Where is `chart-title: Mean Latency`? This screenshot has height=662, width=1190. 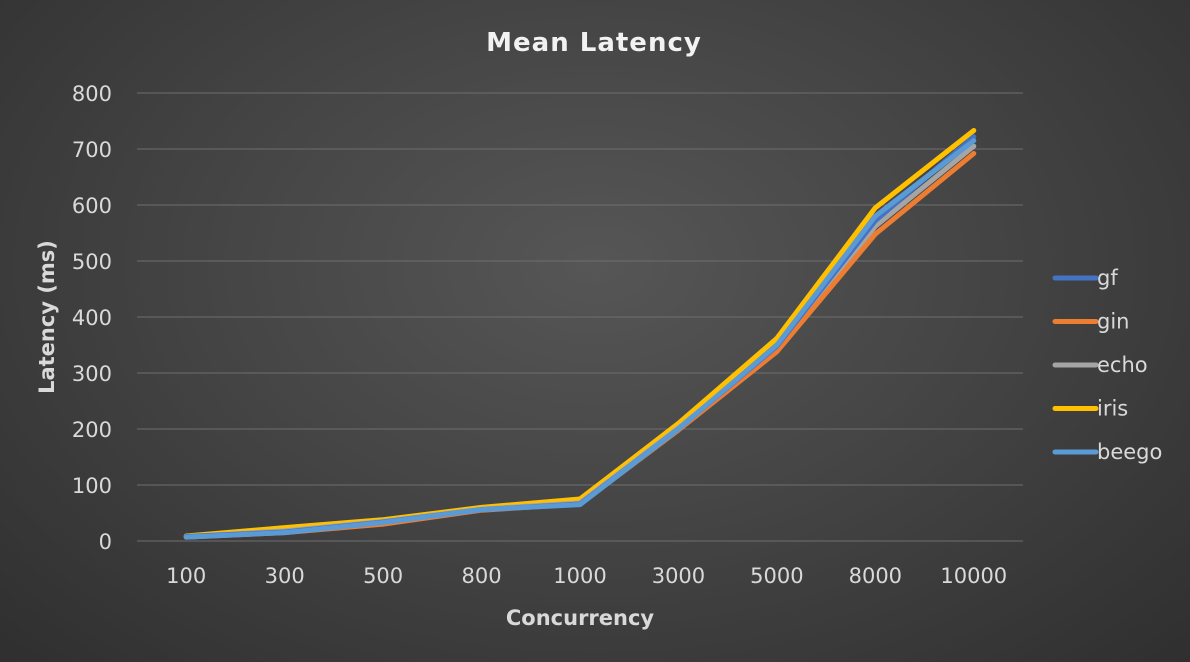
chart-title: Mean Latency is located at coordinates (594, 43).